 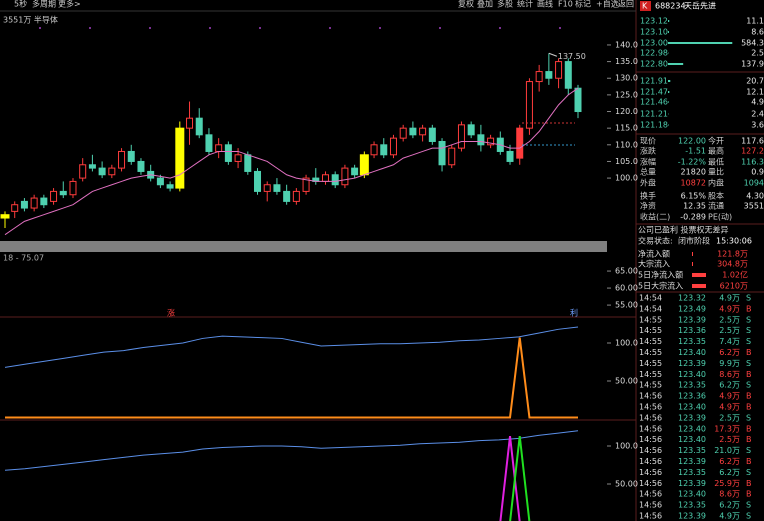 I want to click on book-price: 123.00, so click(x=654, y=43).